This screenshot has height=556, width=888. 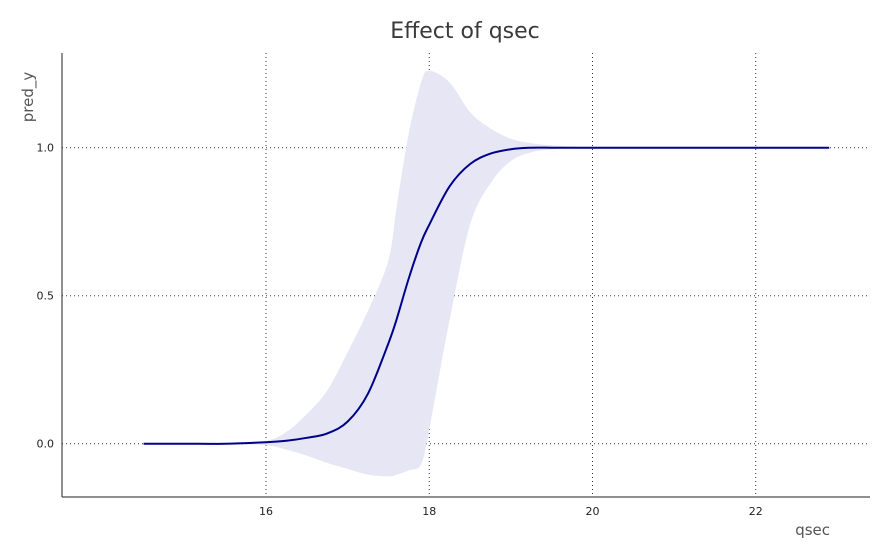 What do you see at coordinates (266, 511) in the screenshot?
I see `x-tick-label: 16` at bounding box center [266, 511].